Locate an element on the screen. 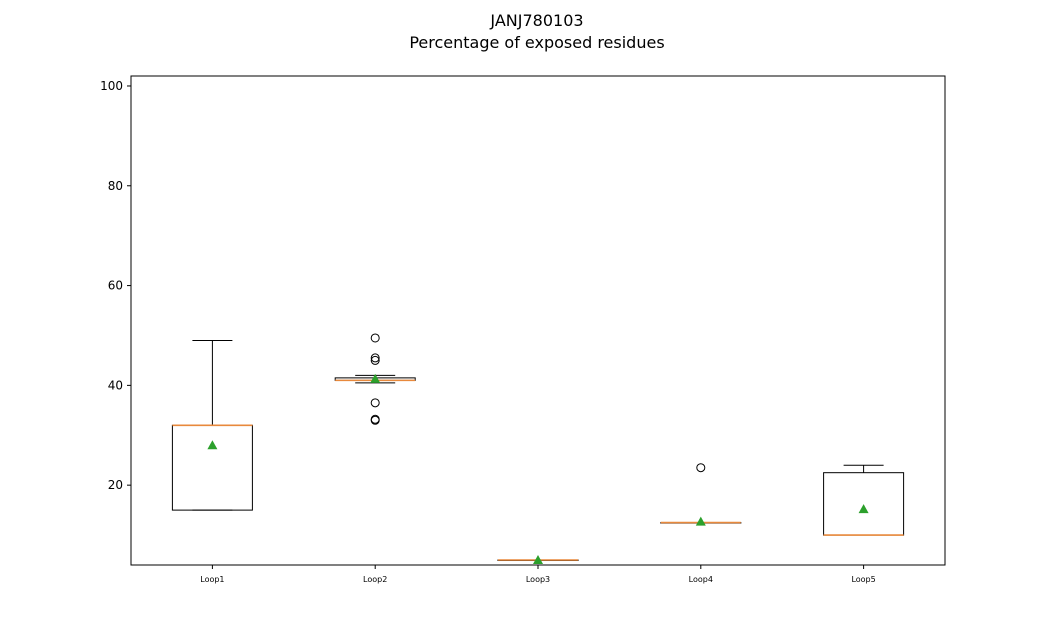  y-tick-label: 80 is located at coordinates (115, 186).